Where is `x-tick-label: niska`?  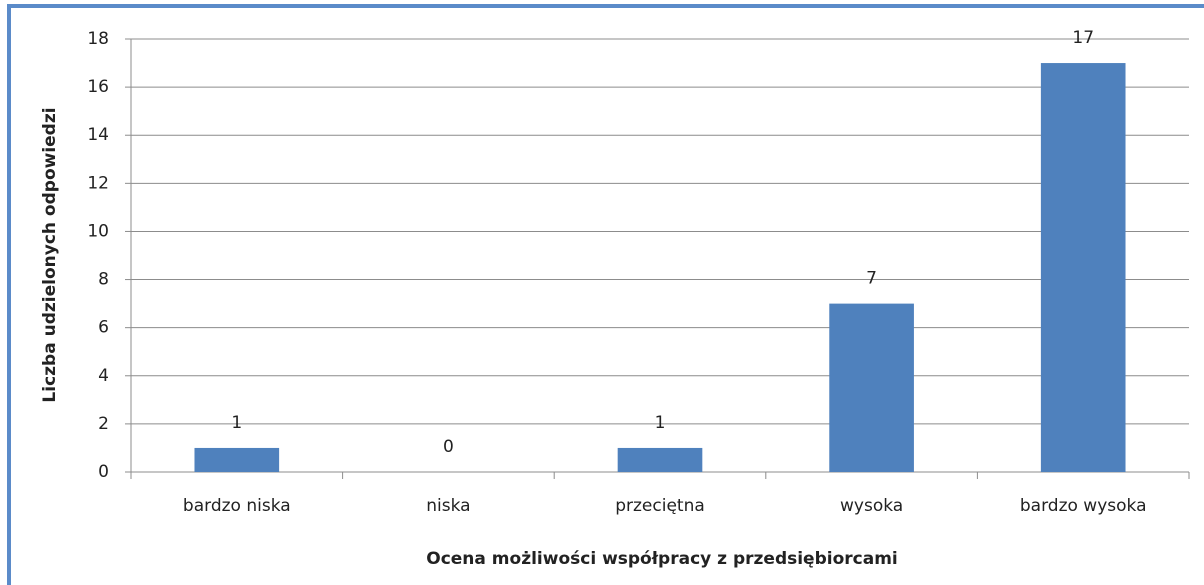 x-tick-label: niska is located at coordinates (448, 506).